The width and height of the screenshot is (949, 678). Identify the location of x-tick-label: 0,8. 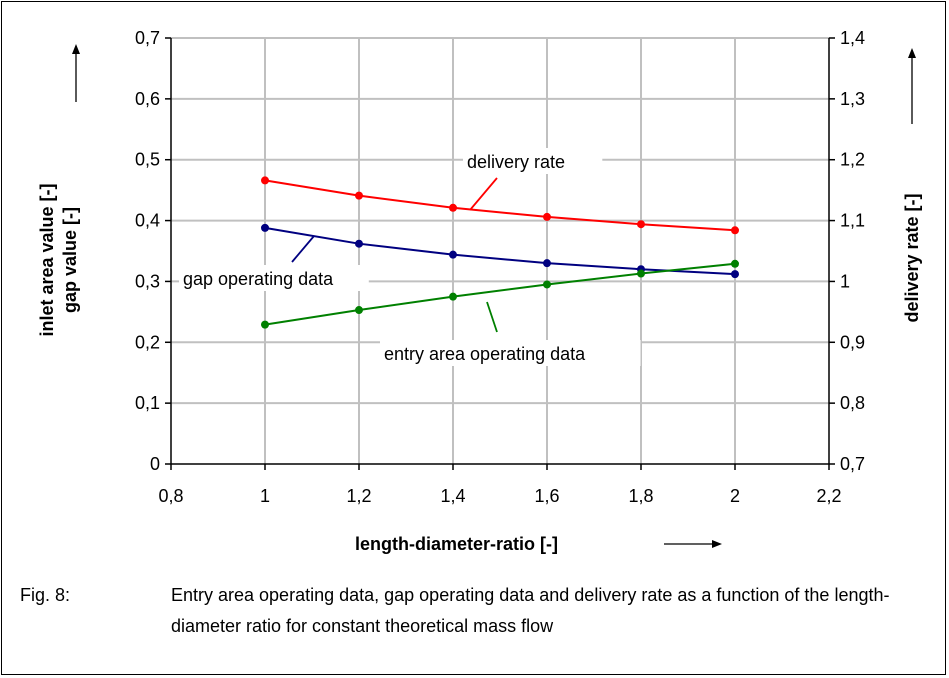
(170, 496).